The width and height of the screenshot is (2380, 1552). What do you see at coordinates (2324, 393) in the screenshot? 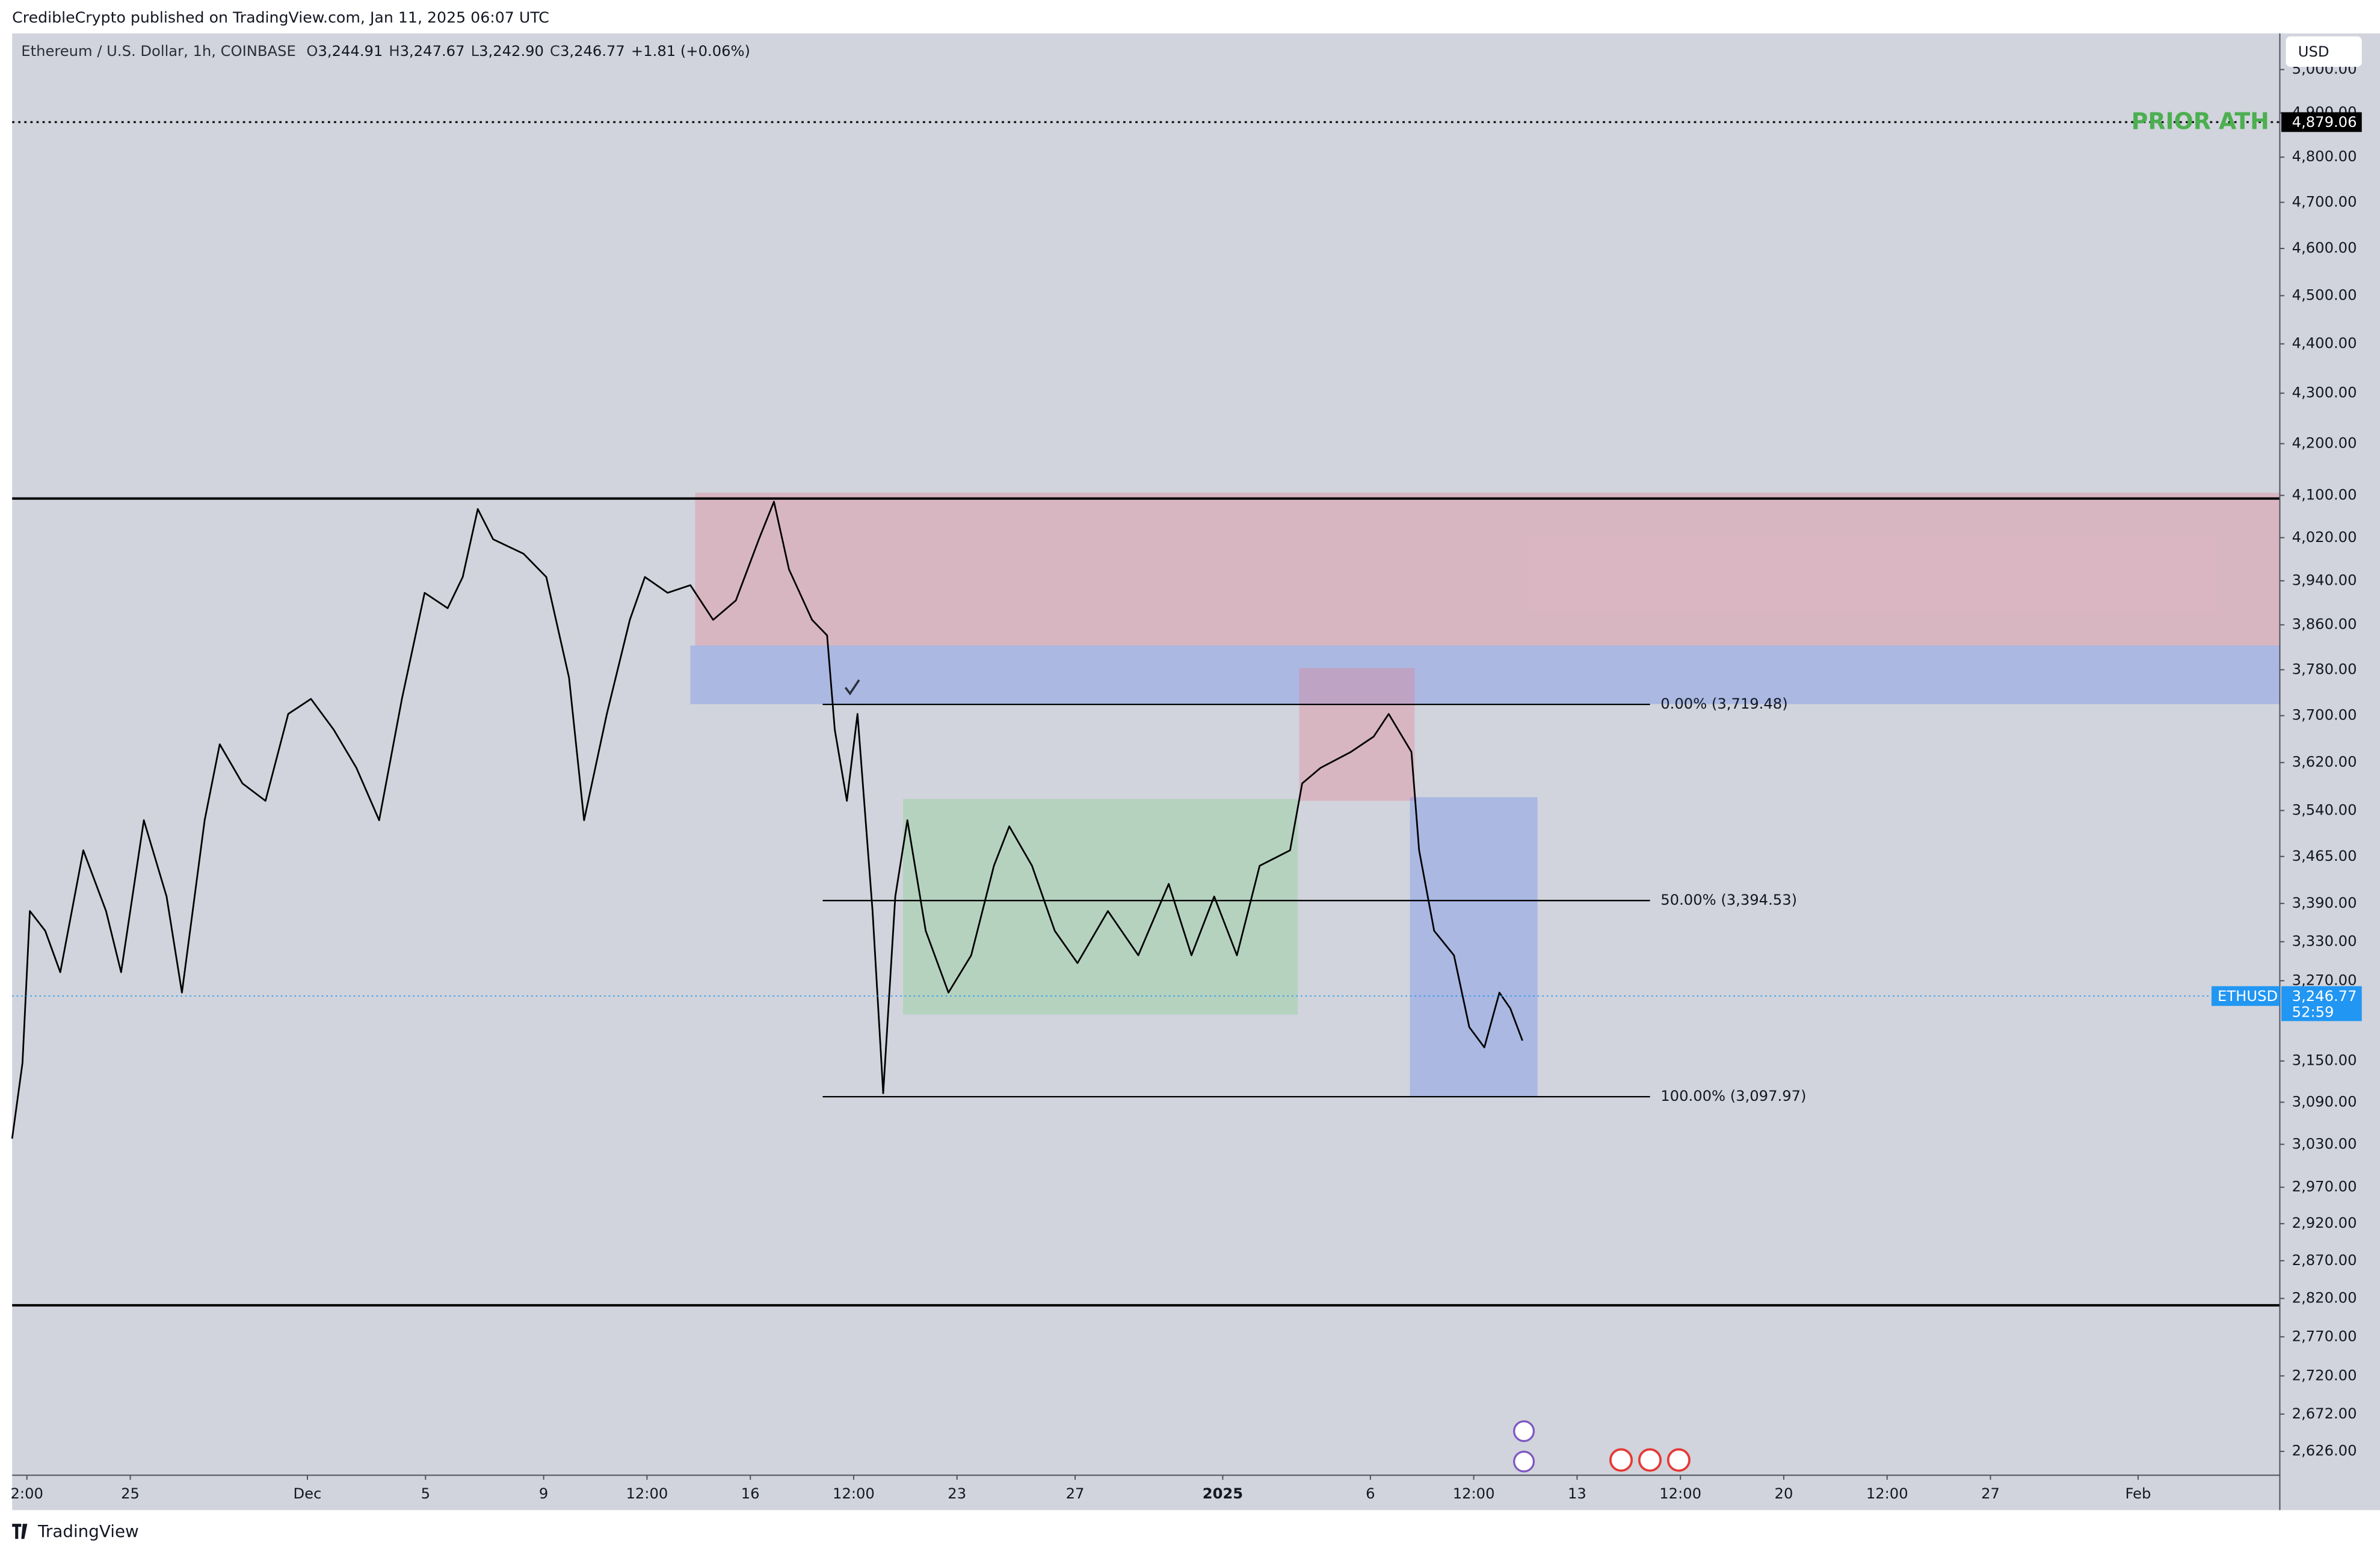
I see `y-tick-label: 4,300.00` at bounding box center [2324, 393].